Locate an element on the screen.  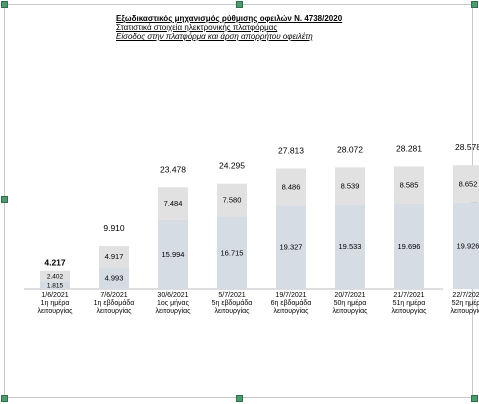
category-line2-7: 51η ημέρα is located at coordinates (409, 303).